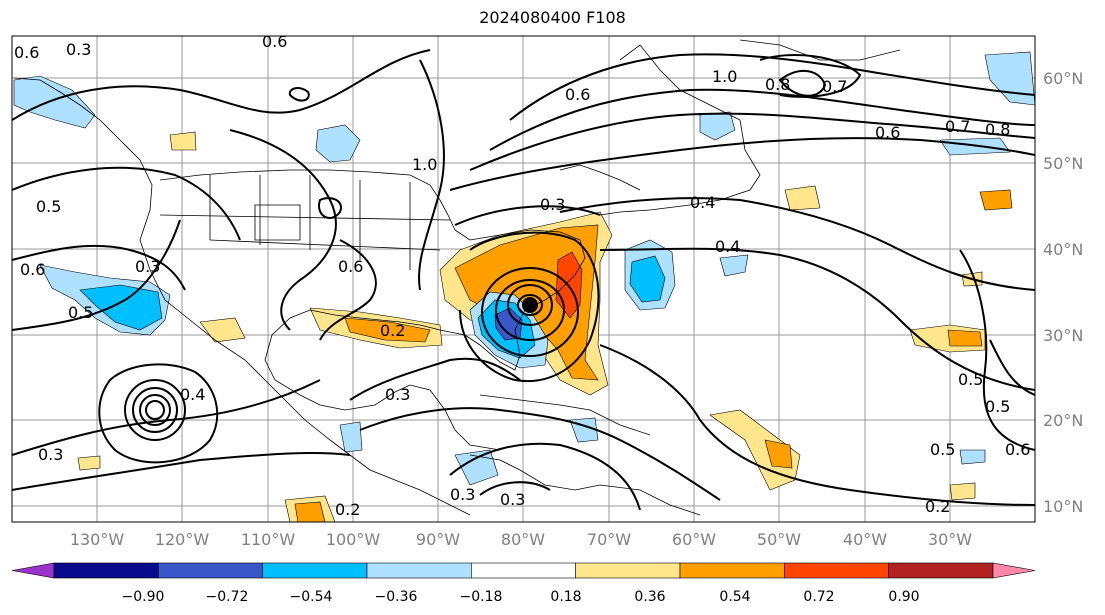 This screenshot has width=1105, height=615. What do you see at coordinates (1009, 78) in the screenshot?
I see `shade-greenland-blue` at bounding box center [1009, 78].